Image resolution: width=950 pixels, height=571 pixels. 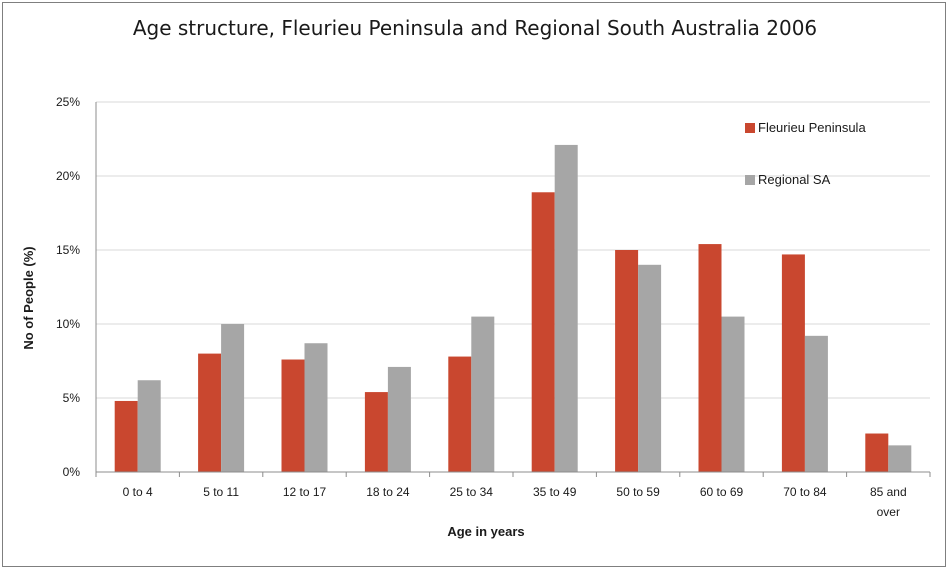 What do you see at coordinates (638, 492) in the screenshot?
I see `x-tick-label: 50 to 59` at bounding box center [638, 492].